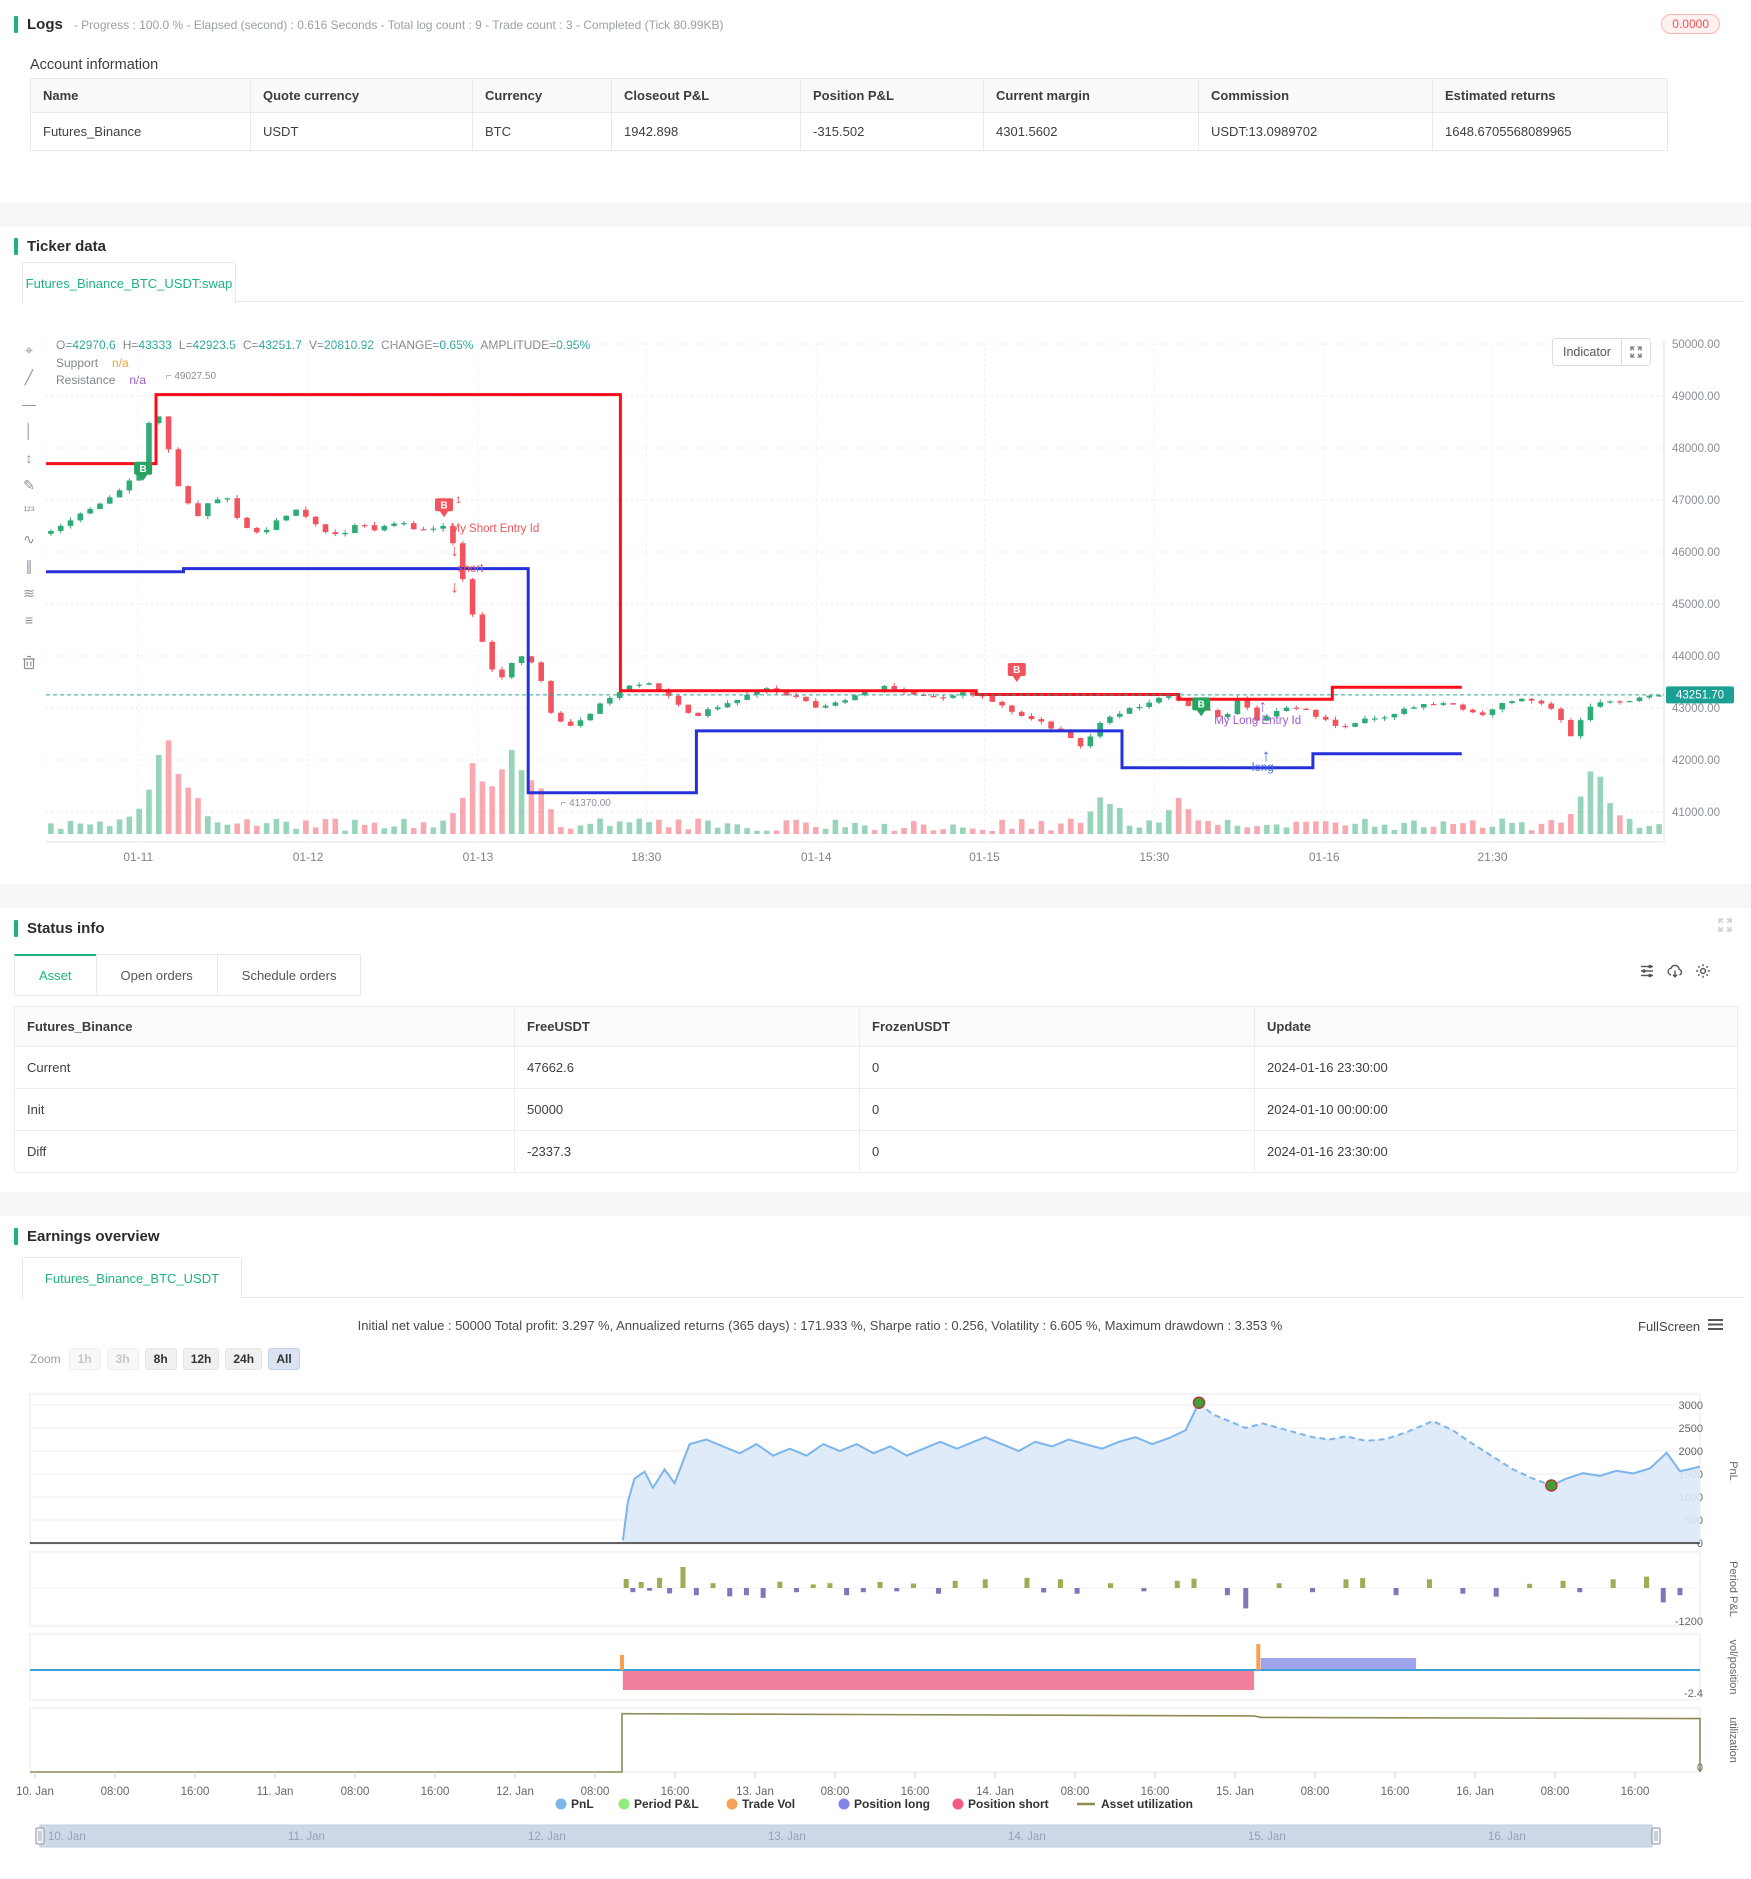 This screenshot has height=1879, width=1751. Describe the element at coordinates (456, 345) in the screenshot. I see `ohlc-change-value: 0.65%` at that location.